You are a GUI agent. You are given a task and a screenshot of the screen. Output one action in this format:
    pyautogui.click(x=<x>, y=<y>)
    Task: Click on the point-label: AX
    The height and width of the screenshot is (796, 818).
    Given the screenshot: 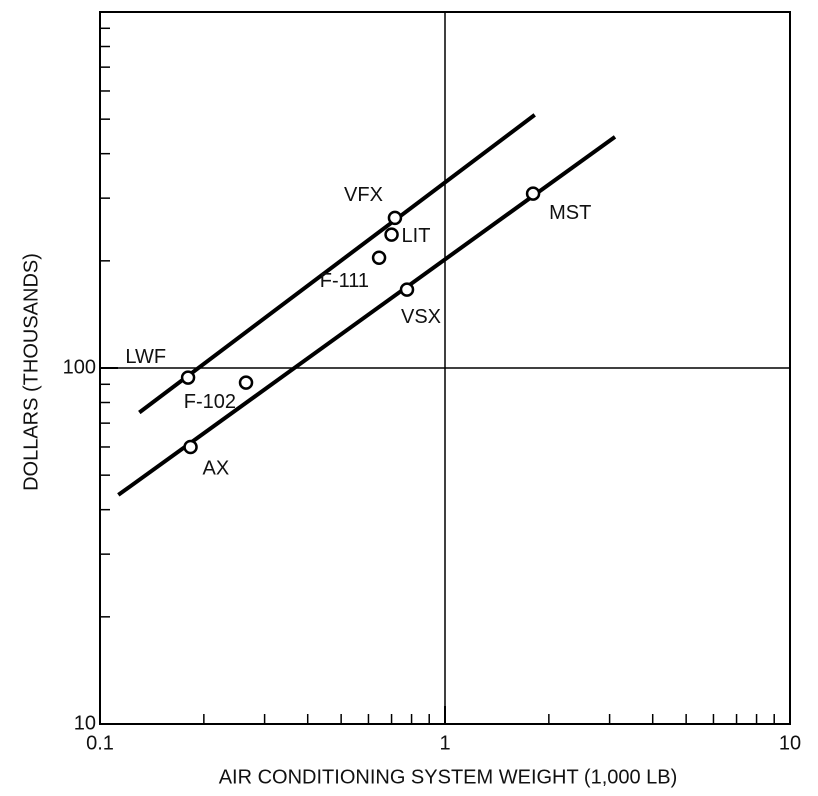 What is the action you would take?
    pyautogui.click(x=216, y=468)
    